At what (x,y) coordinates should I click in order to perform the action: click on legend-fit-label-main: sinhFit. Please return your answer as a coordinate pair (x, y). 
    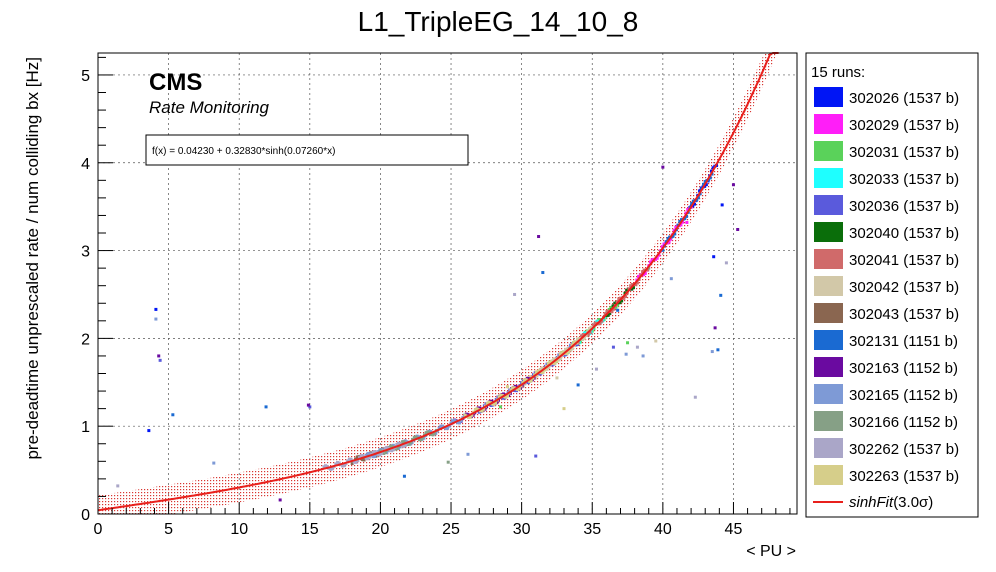
    Looking at the image, I should click on (871, 502).